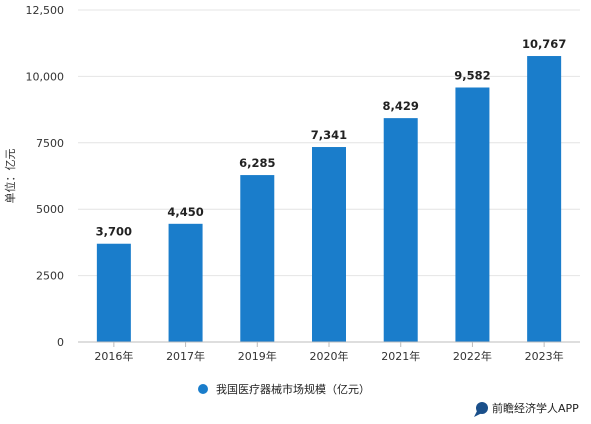 This screenshot has height=424, width=591. Describe the element at coordinates (50, 143) in the screenshot. I see `y-tick-label: 7500` at that location.